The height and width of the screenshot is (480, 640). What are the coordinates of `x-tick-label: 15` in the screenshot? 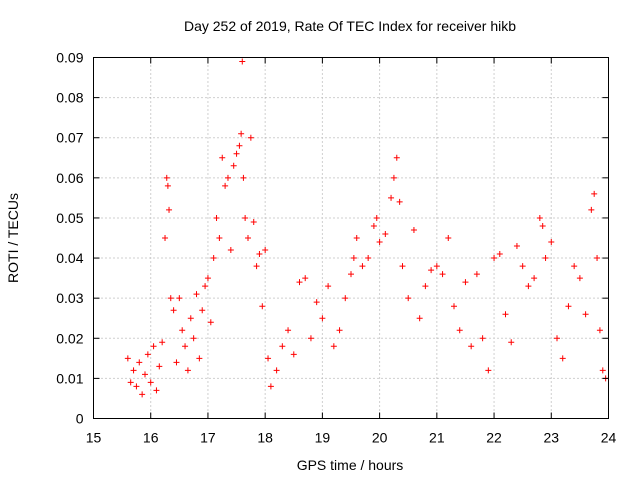 It's located at (94, 438).